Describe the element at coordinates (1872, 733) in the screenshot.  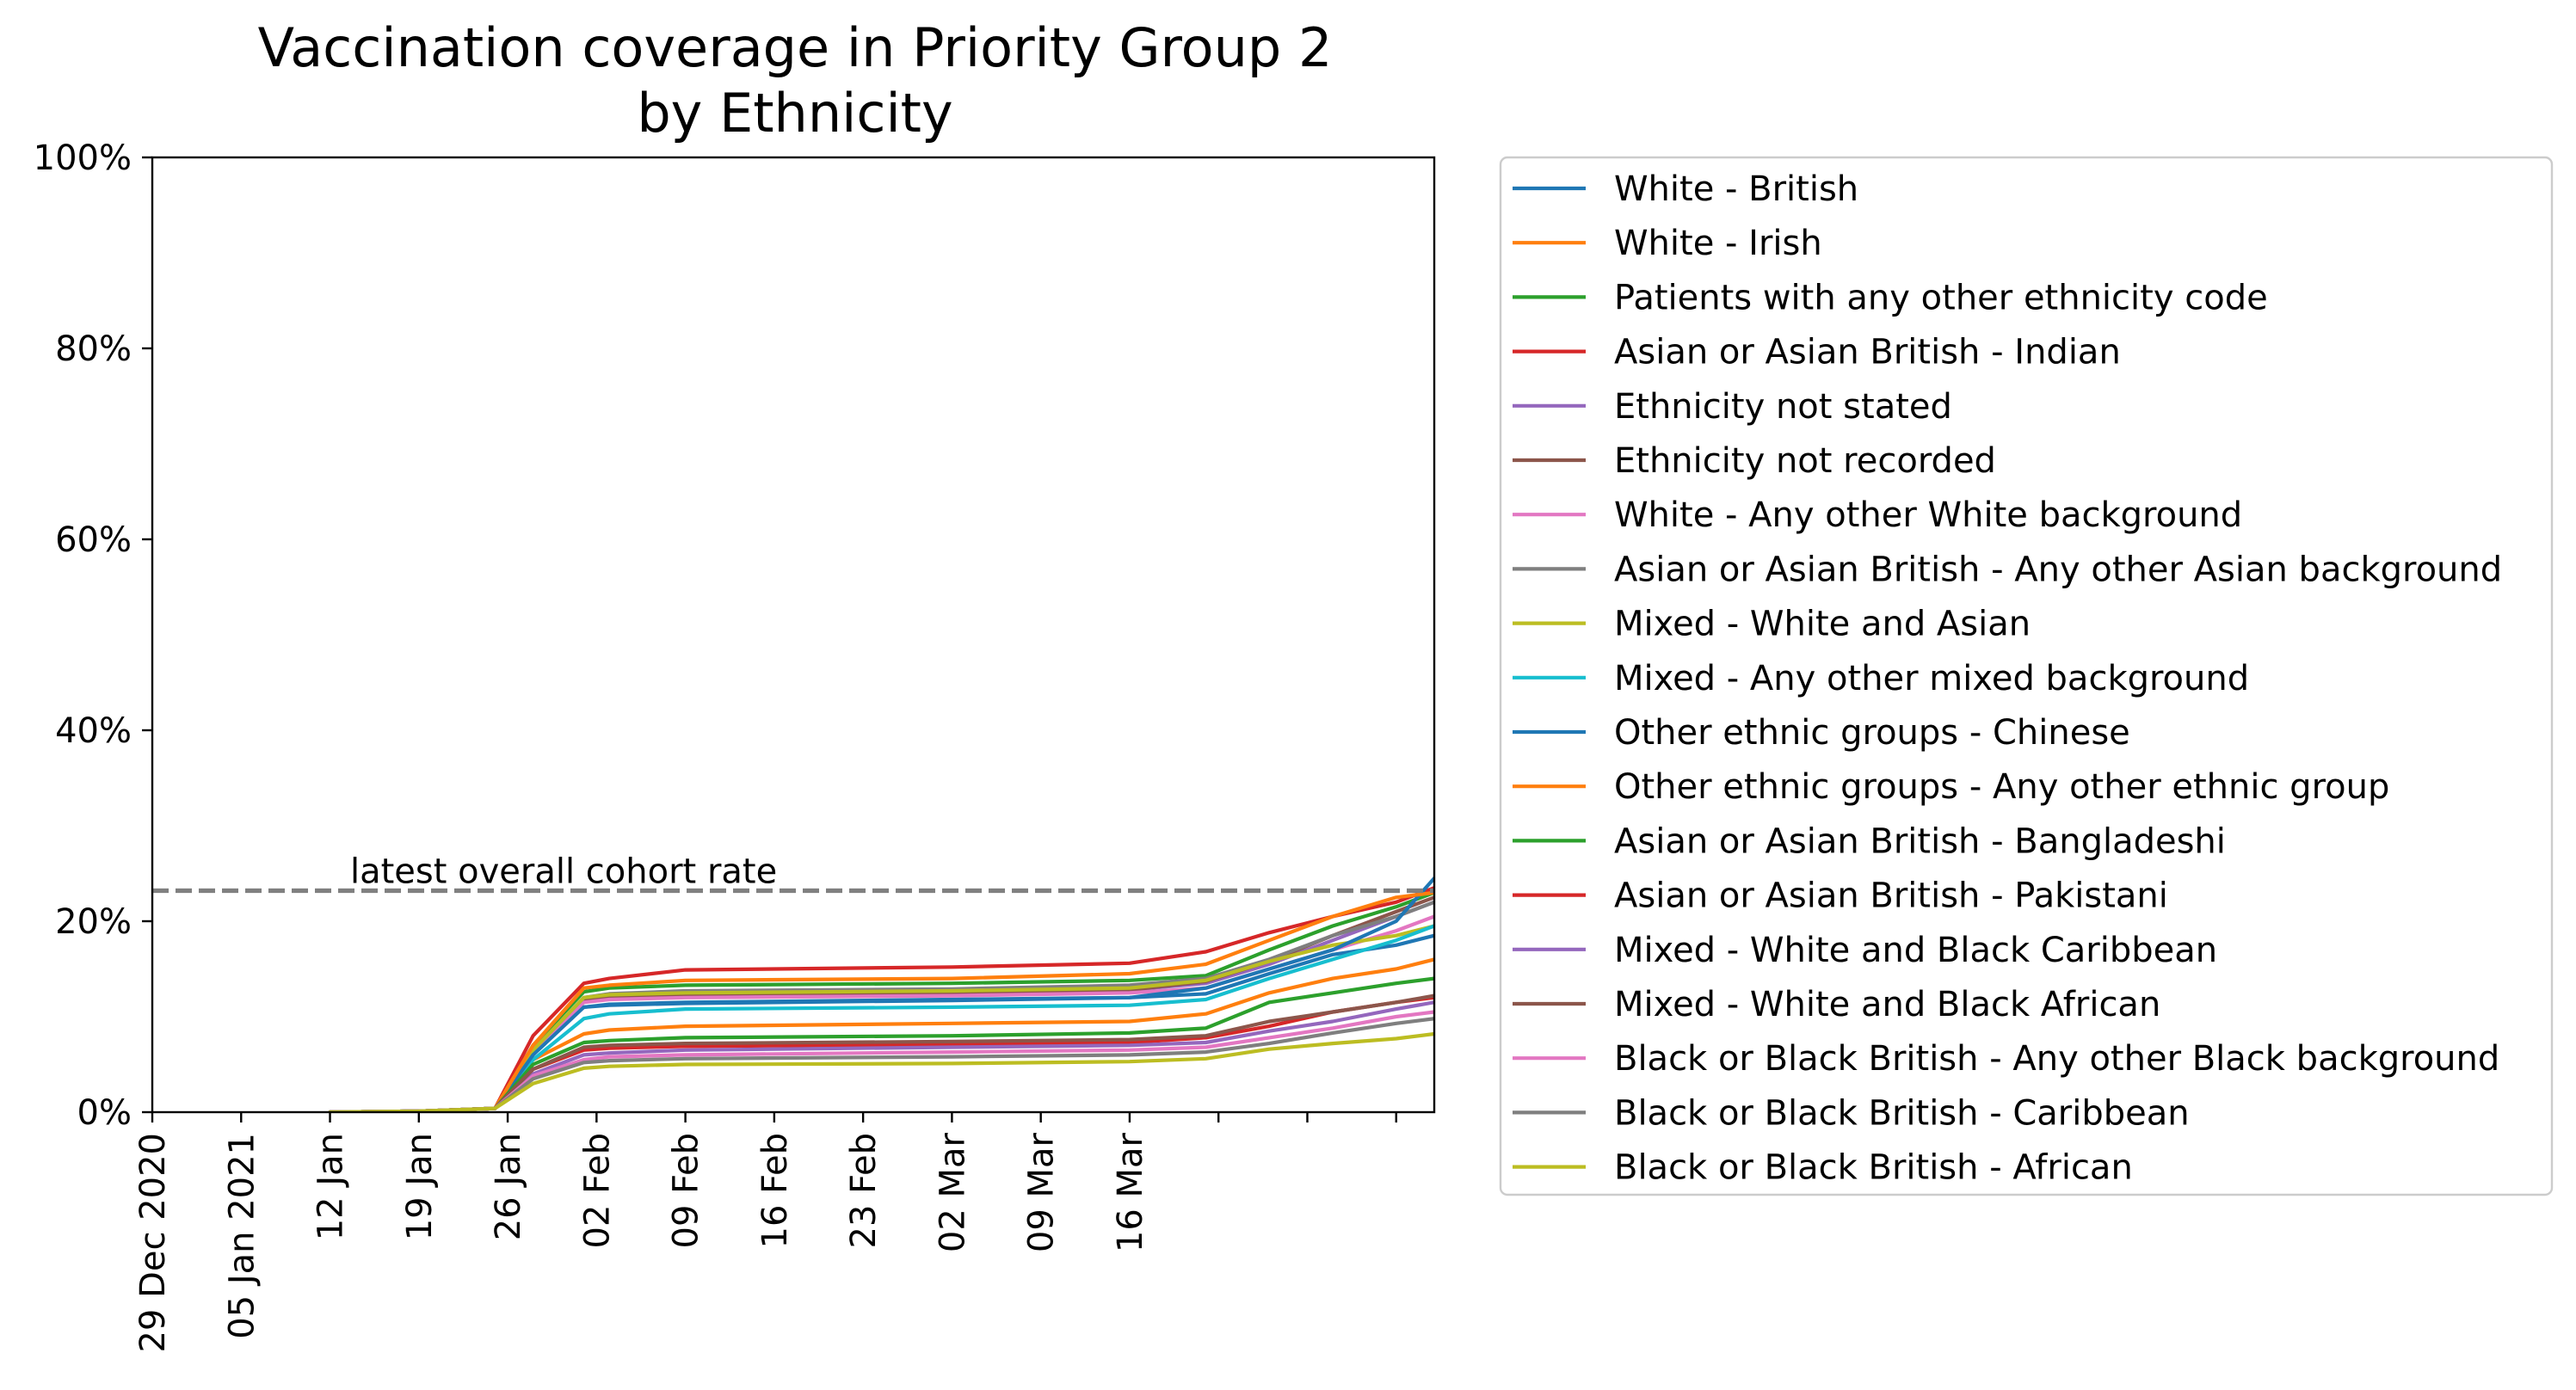
I see `legend-label: Other ethnic groups - Chinese` at that location.